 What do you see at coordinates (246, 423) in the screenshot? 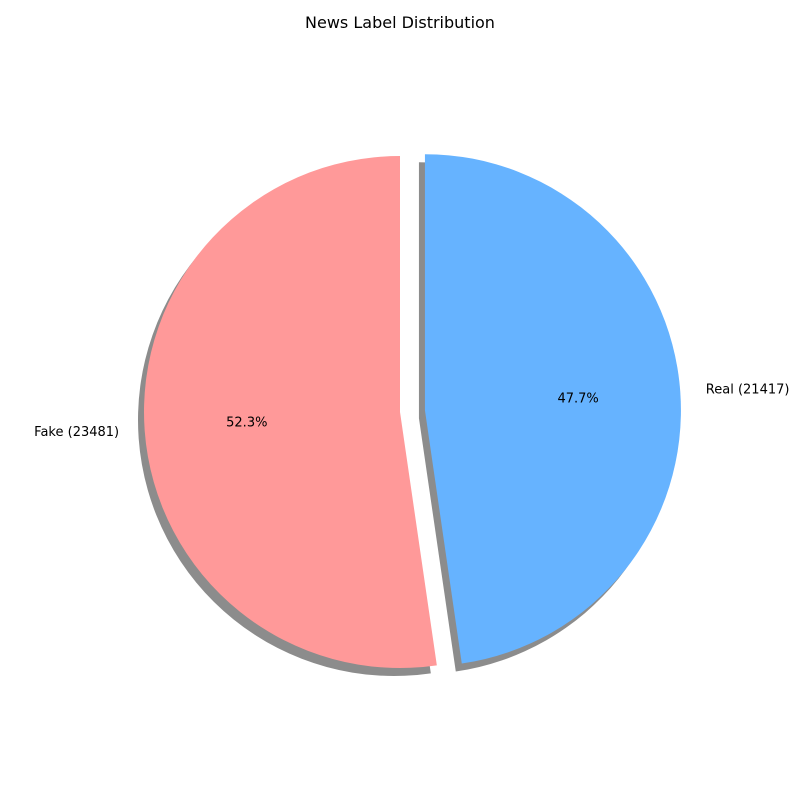
I see `slice-percent-fake: 52.3%` at bounding box center [246, 423].